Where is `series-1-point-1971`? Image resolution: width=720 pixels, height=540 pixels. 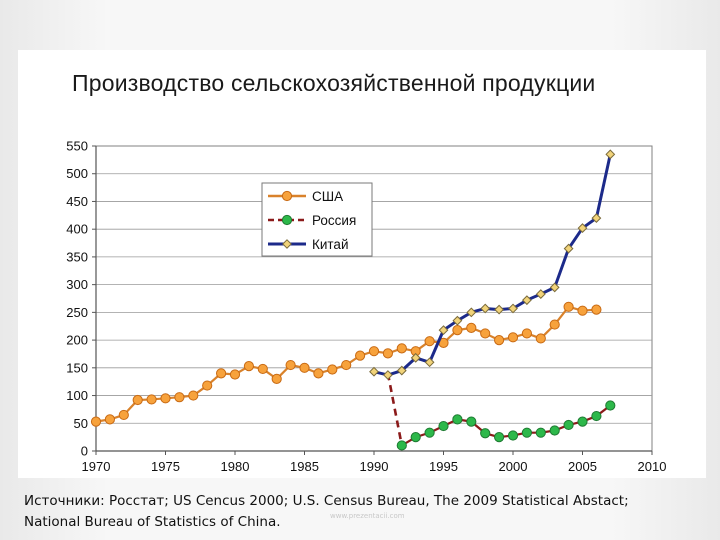 series-1-point-1971 is located at coordinates (110, 419).